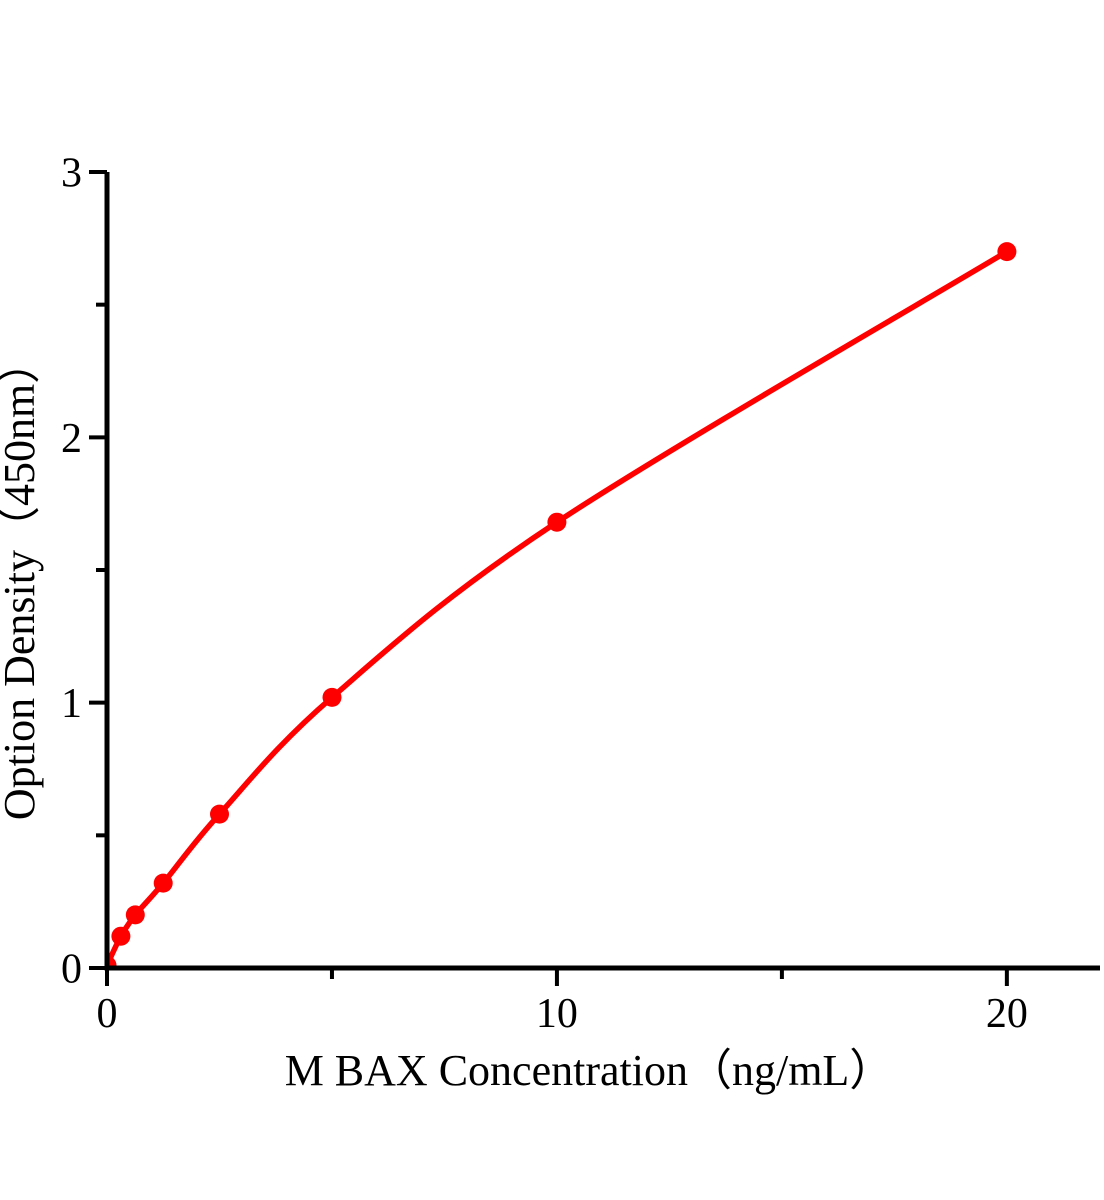 Image resolution: width=1104 pixels, height=1200 pixels. Describe the element at coordinates (557, 1014) in the screenshot. I see `x-tick-label: 10` at that location.